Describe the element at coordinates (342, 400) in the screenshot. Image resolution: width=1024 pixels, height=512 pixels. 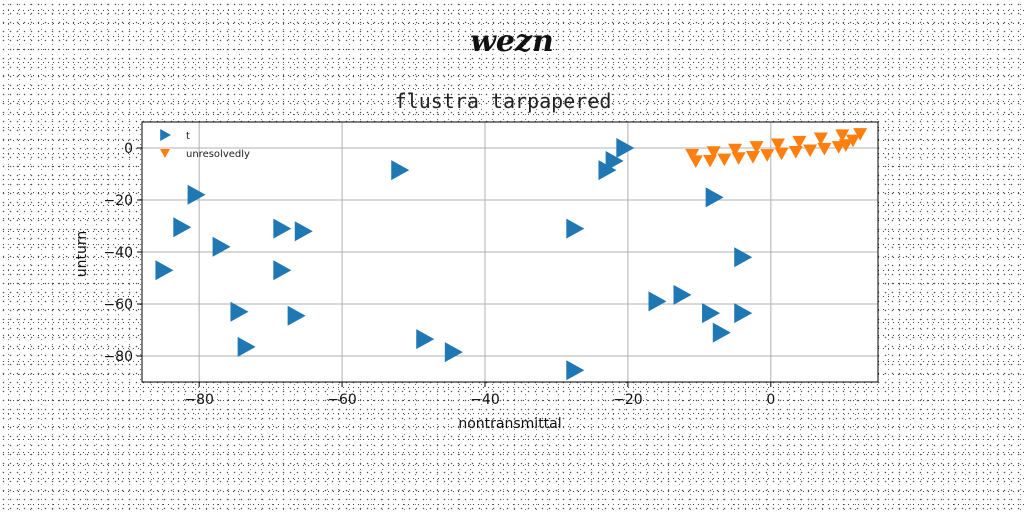
I see `x-tick-label: −60` at that location.